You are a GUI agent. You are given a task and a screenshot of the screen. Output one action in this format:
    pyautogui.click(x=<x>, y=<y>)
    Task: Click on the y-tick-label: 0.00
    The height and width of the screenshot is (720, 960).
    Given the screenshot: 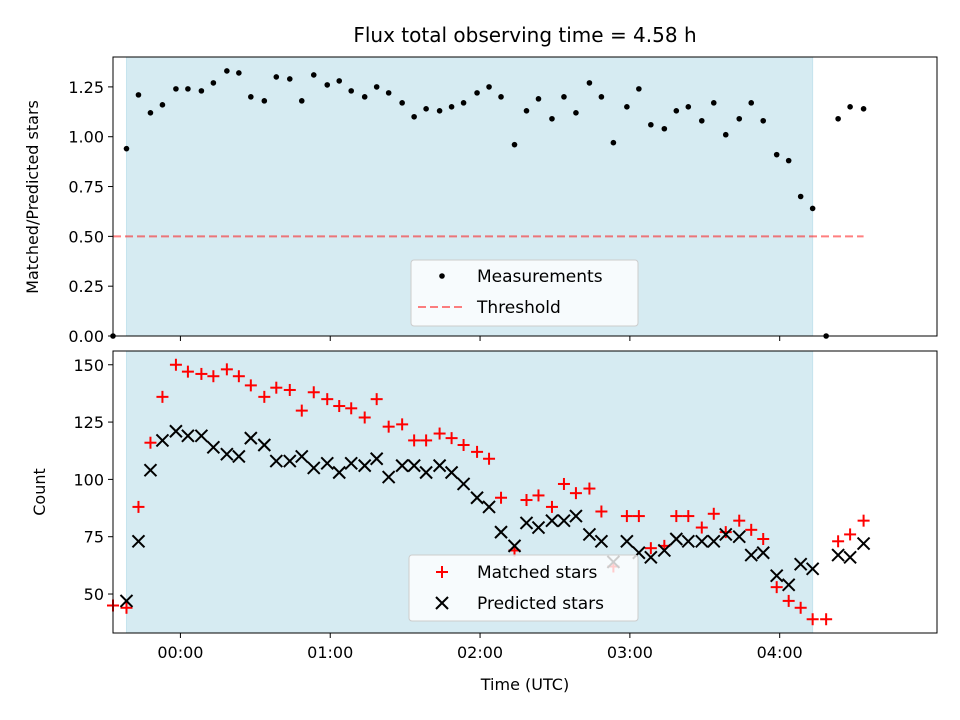 What is the action you would take?
    pyautogui.click(x=86, y=336)
    